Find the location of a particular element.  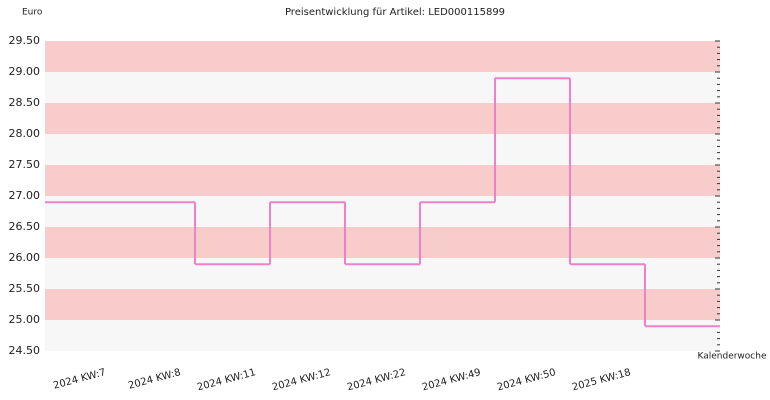

y-tick-label: 27.50 is located at coordinates (25, 164).